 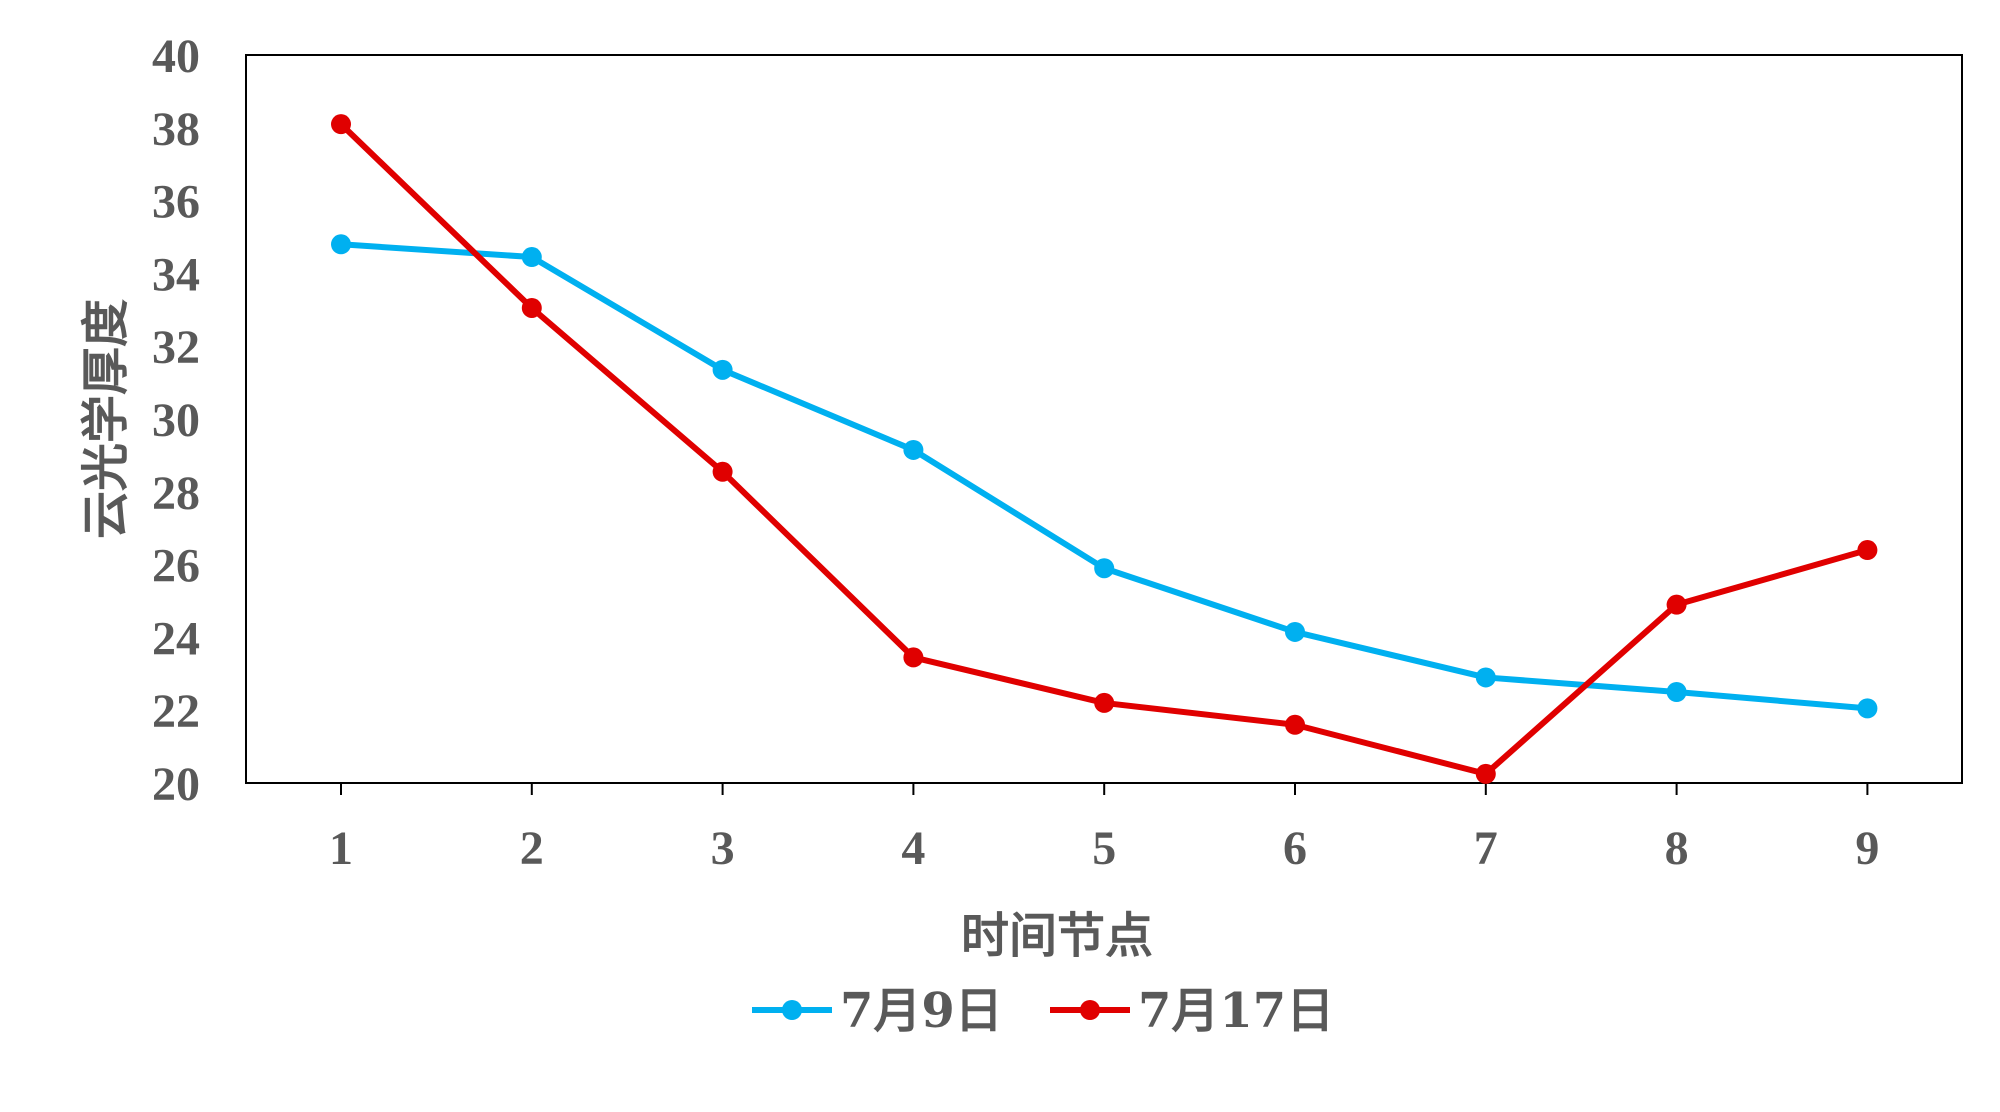 What do you see at coordinates (1486, 848) in the screenshot?
I see `x-tick-label: 7` at bounding box center [1486, 848].